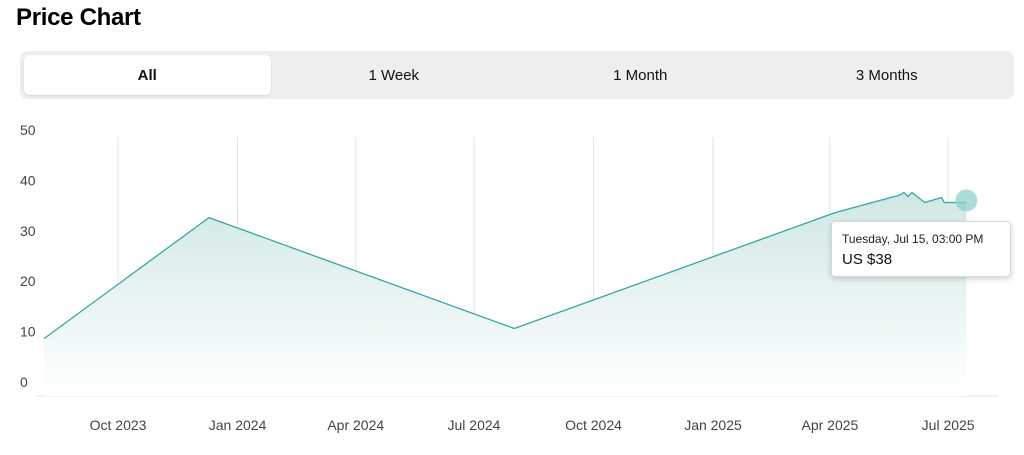 This screenshot has width=1024, height=455. What do you see at coordinates (474, 425) in the screenshot?
I see `x-tick-label: Jul 2024` at bounding box center [474, 425].